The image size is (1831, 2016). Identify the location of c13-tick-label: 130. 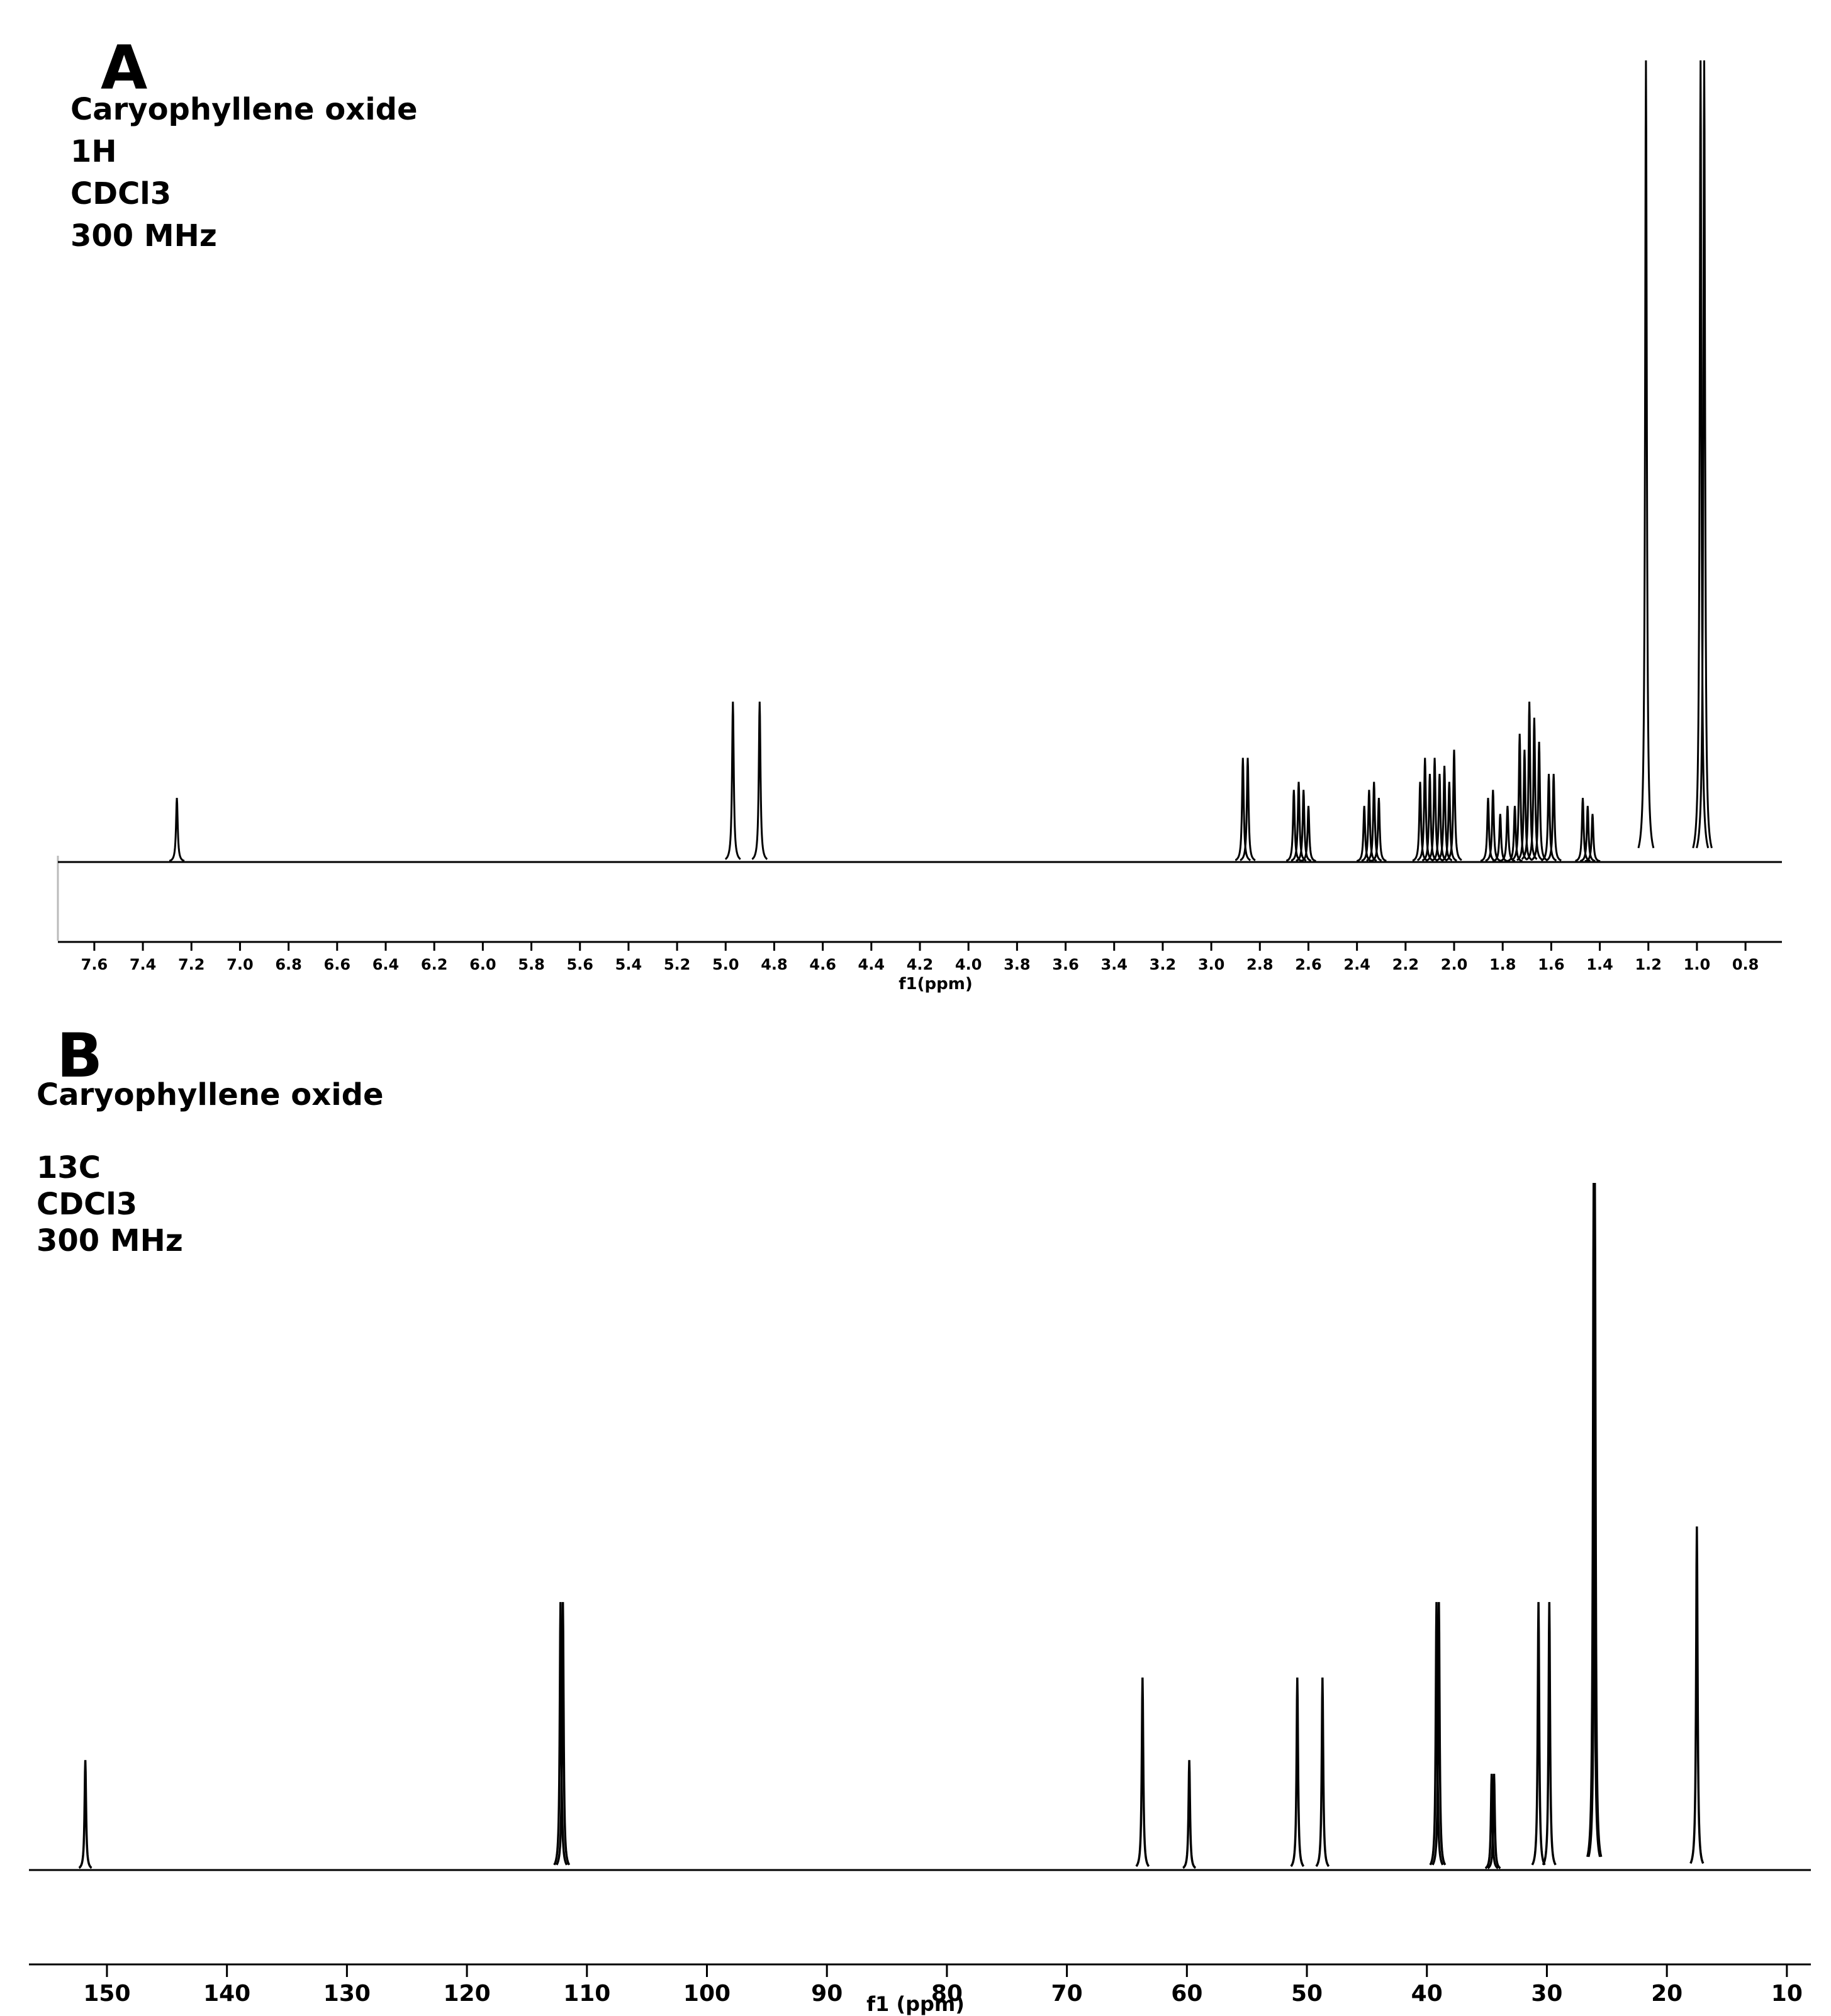
(347, 1994).